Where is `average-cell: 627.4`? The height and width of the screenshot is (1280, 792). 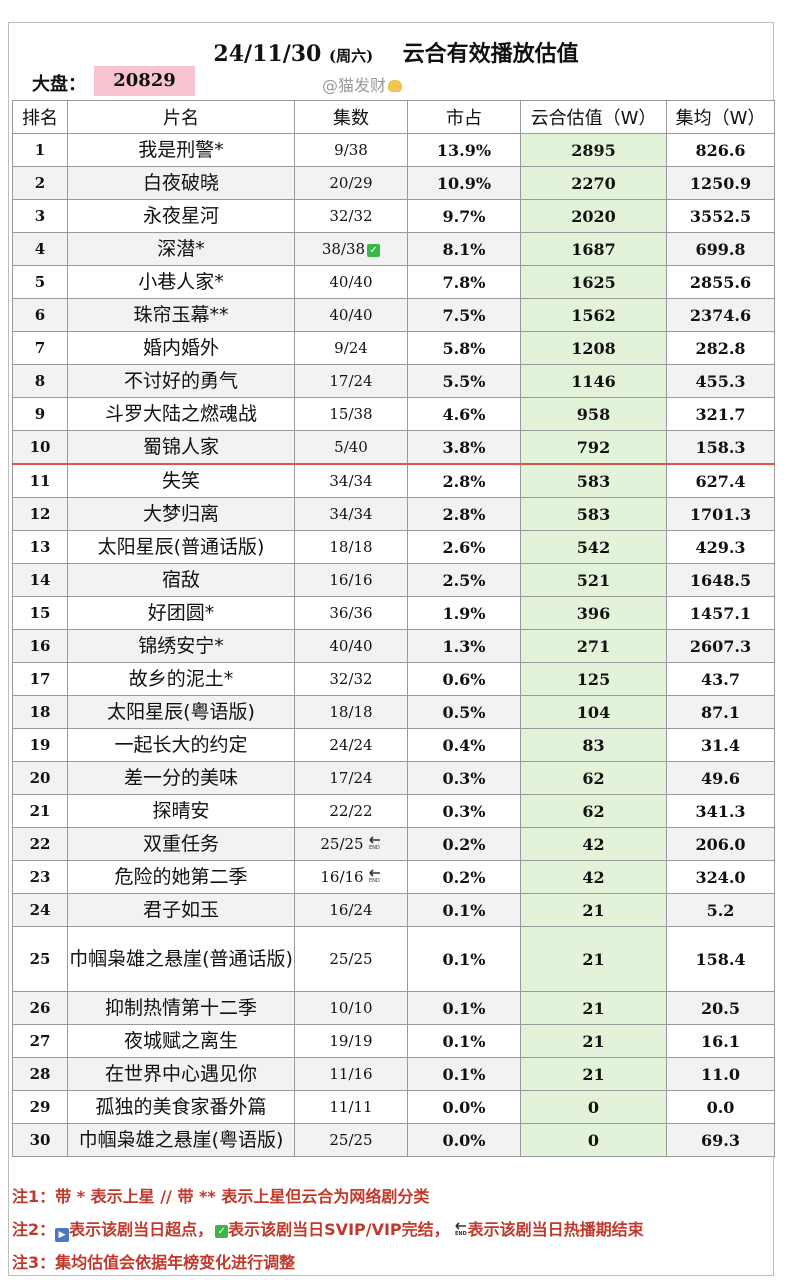 average-cell: 627.4 is located at coordinates (720, 480).